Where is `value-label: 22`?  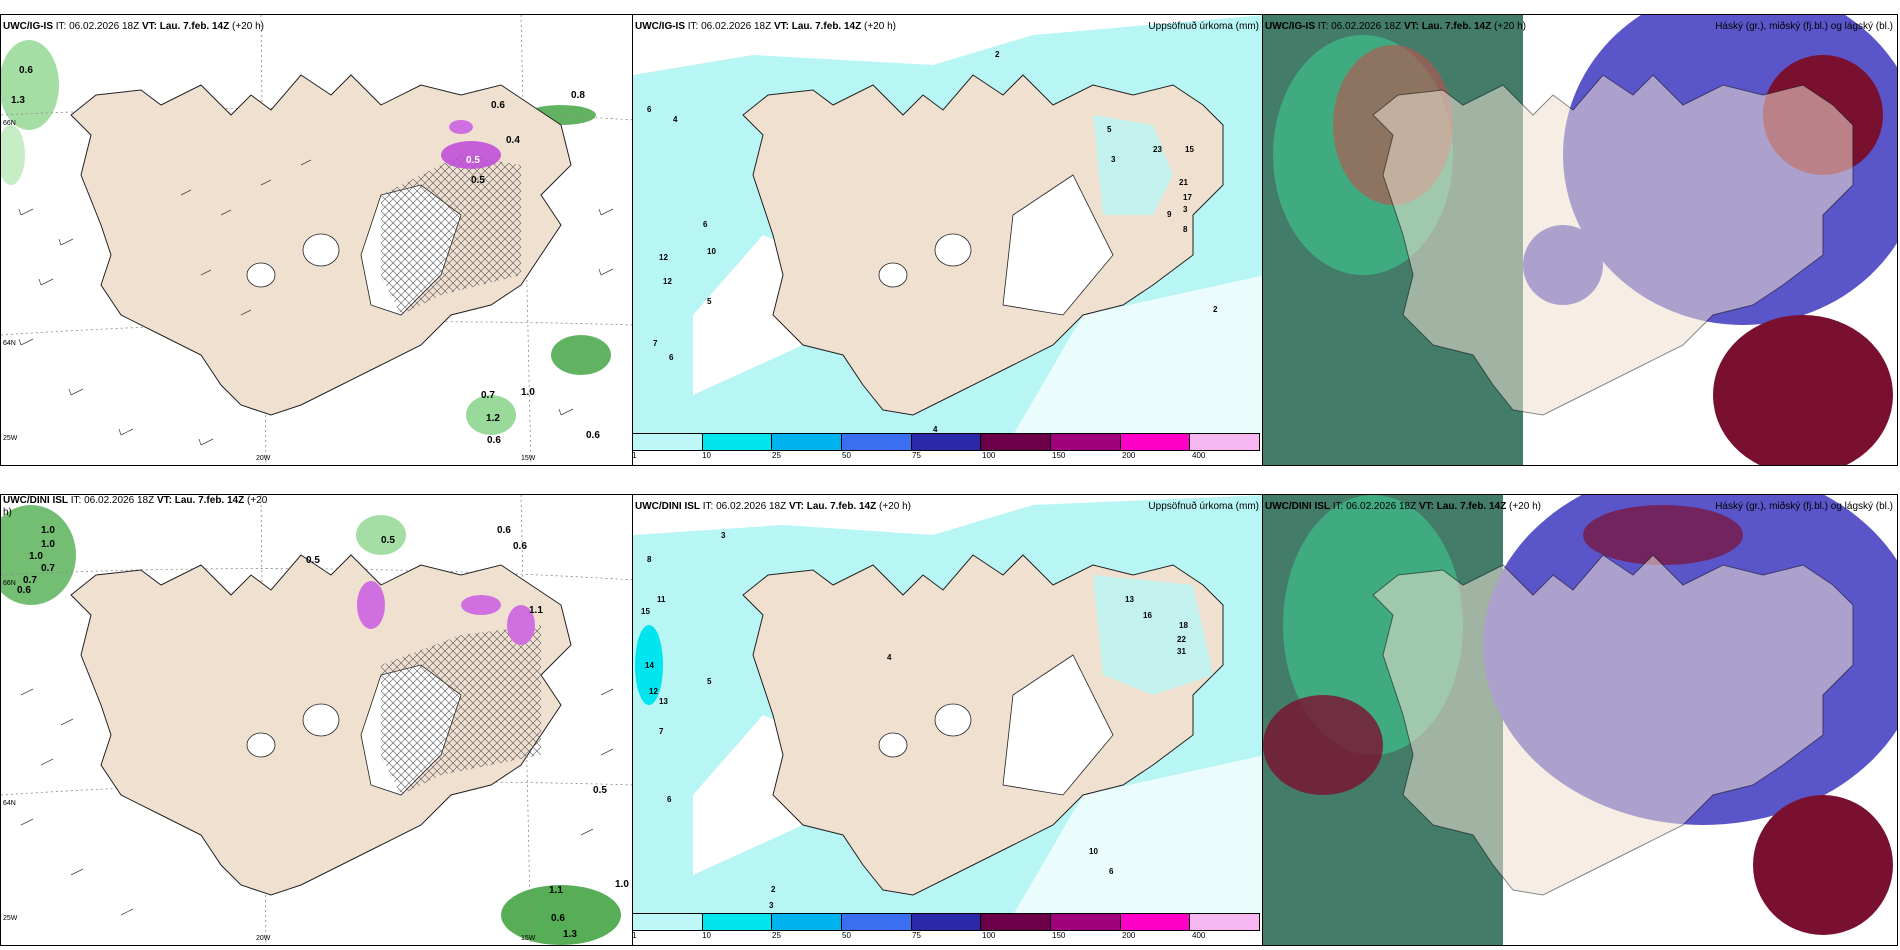
value-label: 22 is located at coordinates (1181, 639).